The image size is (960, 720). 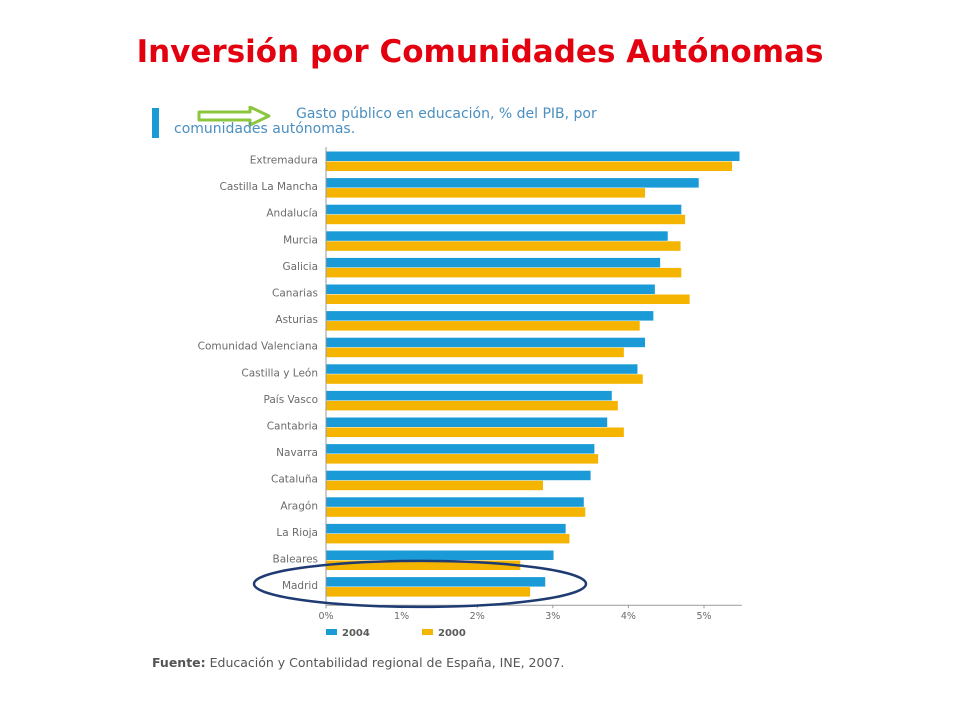 I want to click on x-tick-label: 3%, so click(x=552, y=616).